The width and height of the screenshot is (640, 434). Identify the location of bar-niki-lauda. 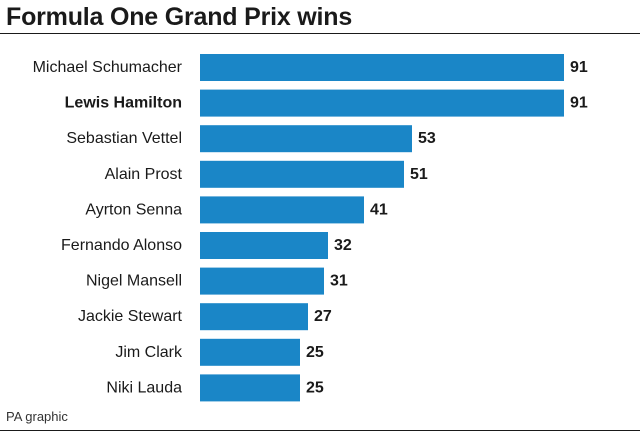
(250, 388).